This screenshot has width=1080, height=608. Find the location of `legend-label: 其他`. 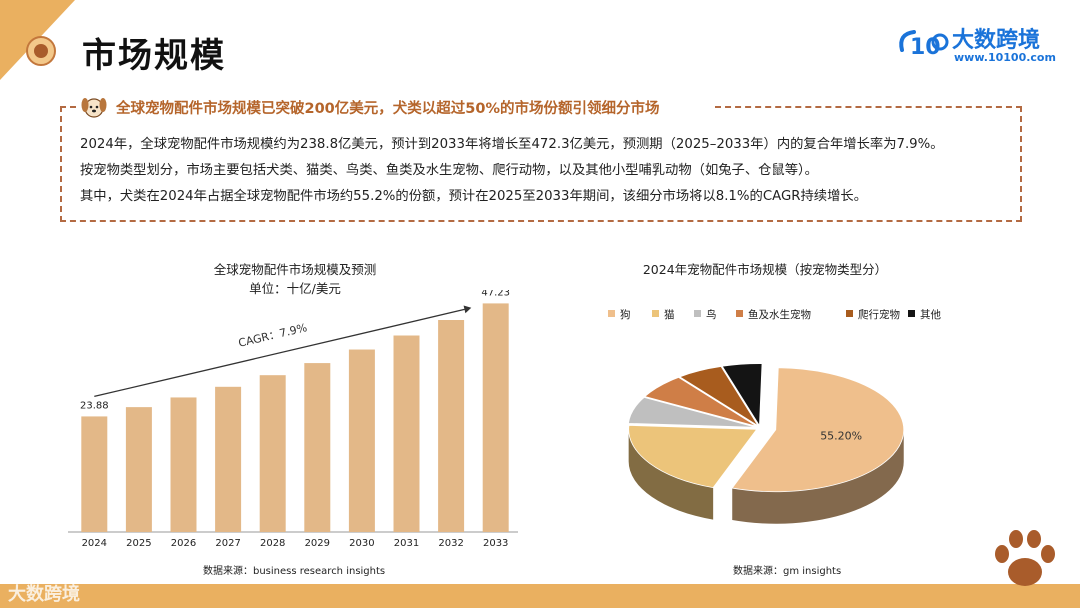

legend-label: 其他 is located at coordinates (930, 314).